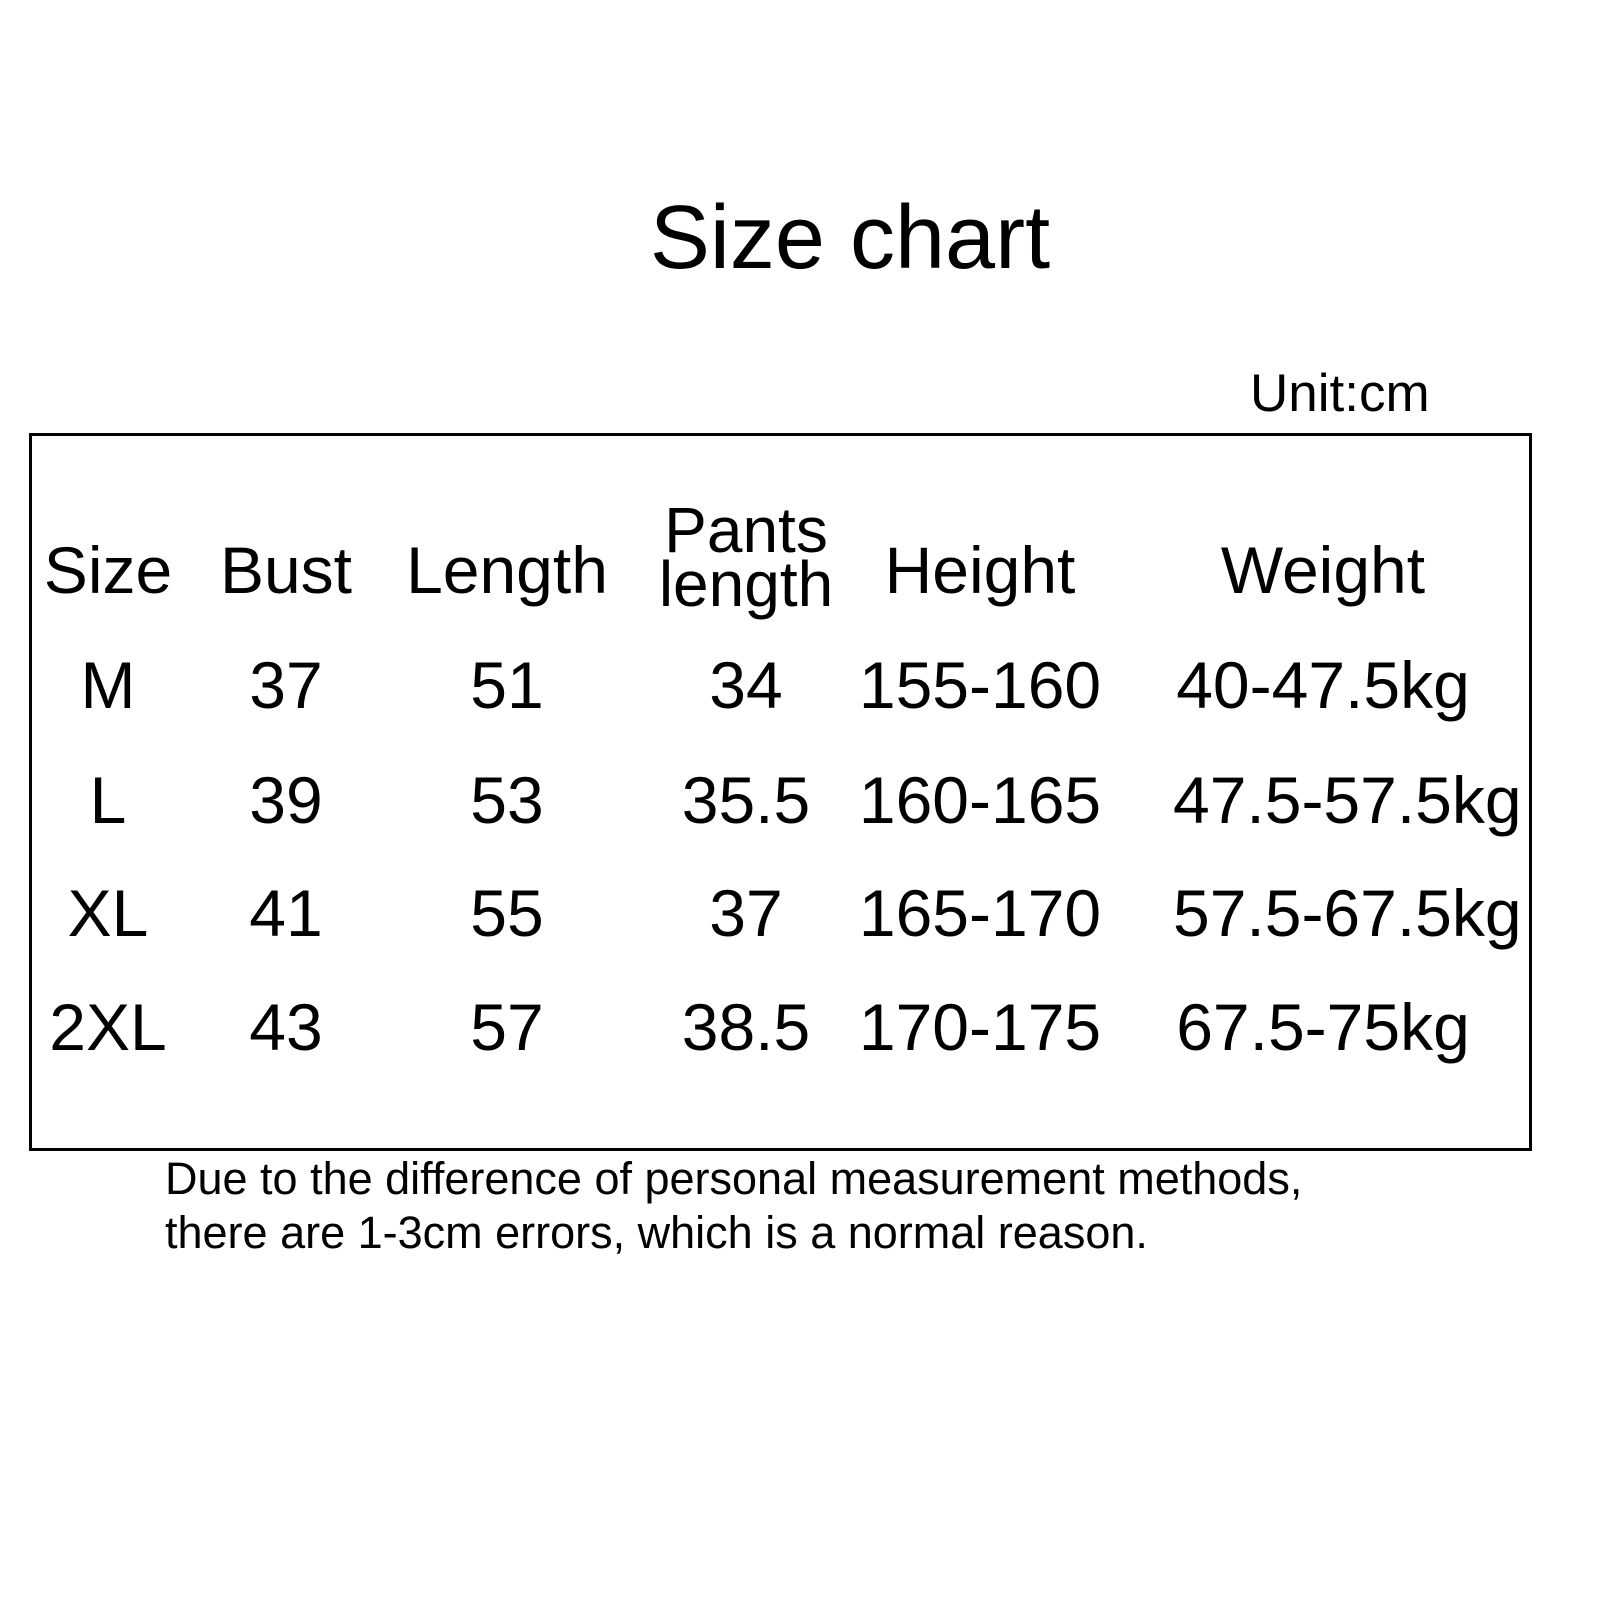 This screenshot has height=1600, width=1600. Describe the element at coordinates (1323, 685) in the screenshot. I see `table-cell: 40-47.5kg` at that location.